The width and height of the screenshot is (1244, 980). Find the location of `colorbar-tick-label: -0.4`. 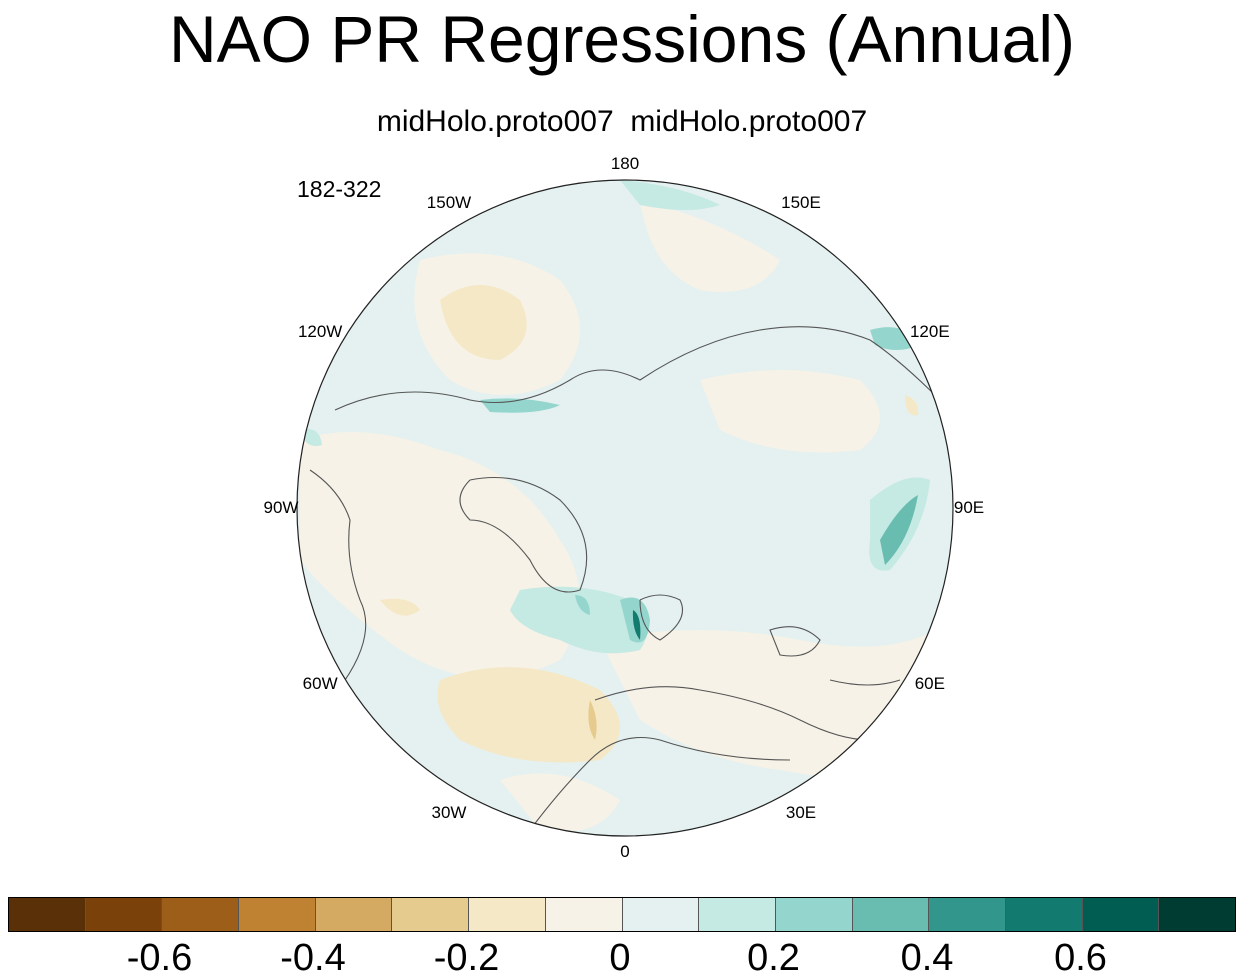

colorbar-tick-label: -0.4 is located at coordinates (313, 958).